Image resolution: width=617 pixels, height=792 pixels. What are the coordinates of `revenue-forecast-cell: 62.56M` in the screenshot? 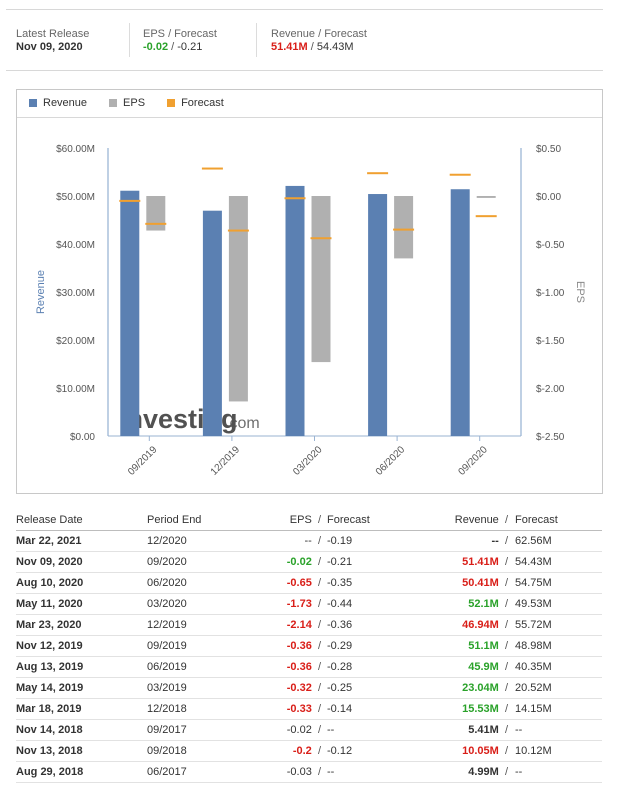 It's located at (533, 541).